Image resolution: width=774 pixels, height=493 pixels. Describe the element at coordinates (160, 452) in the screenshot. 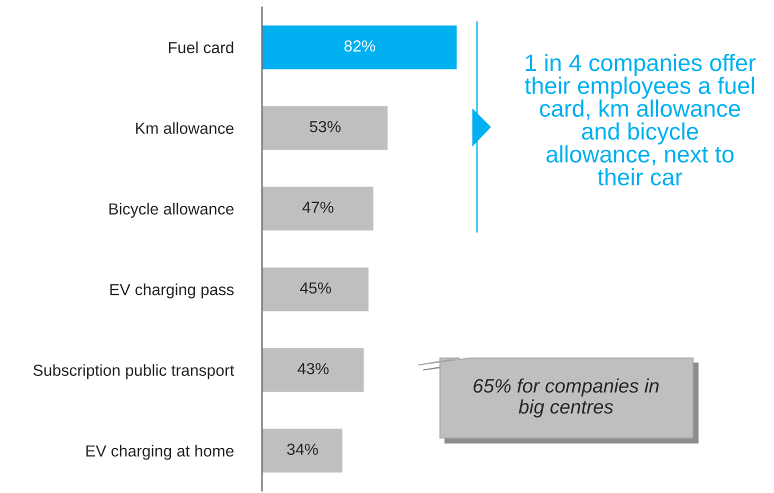

I see `y-tick-label: EV charging at home` at that location.